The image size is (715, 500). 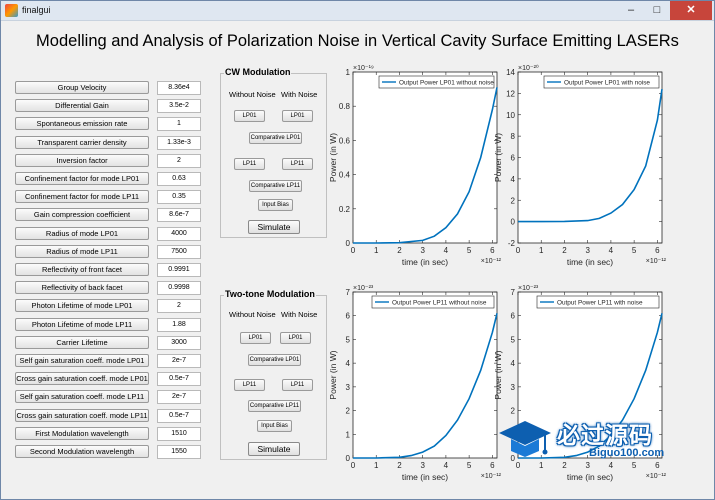 What do you see at coordinates (274, 227) in the screenshot?
I see `cw-simulate-button: Simulate` at bounding box center [274, 227].